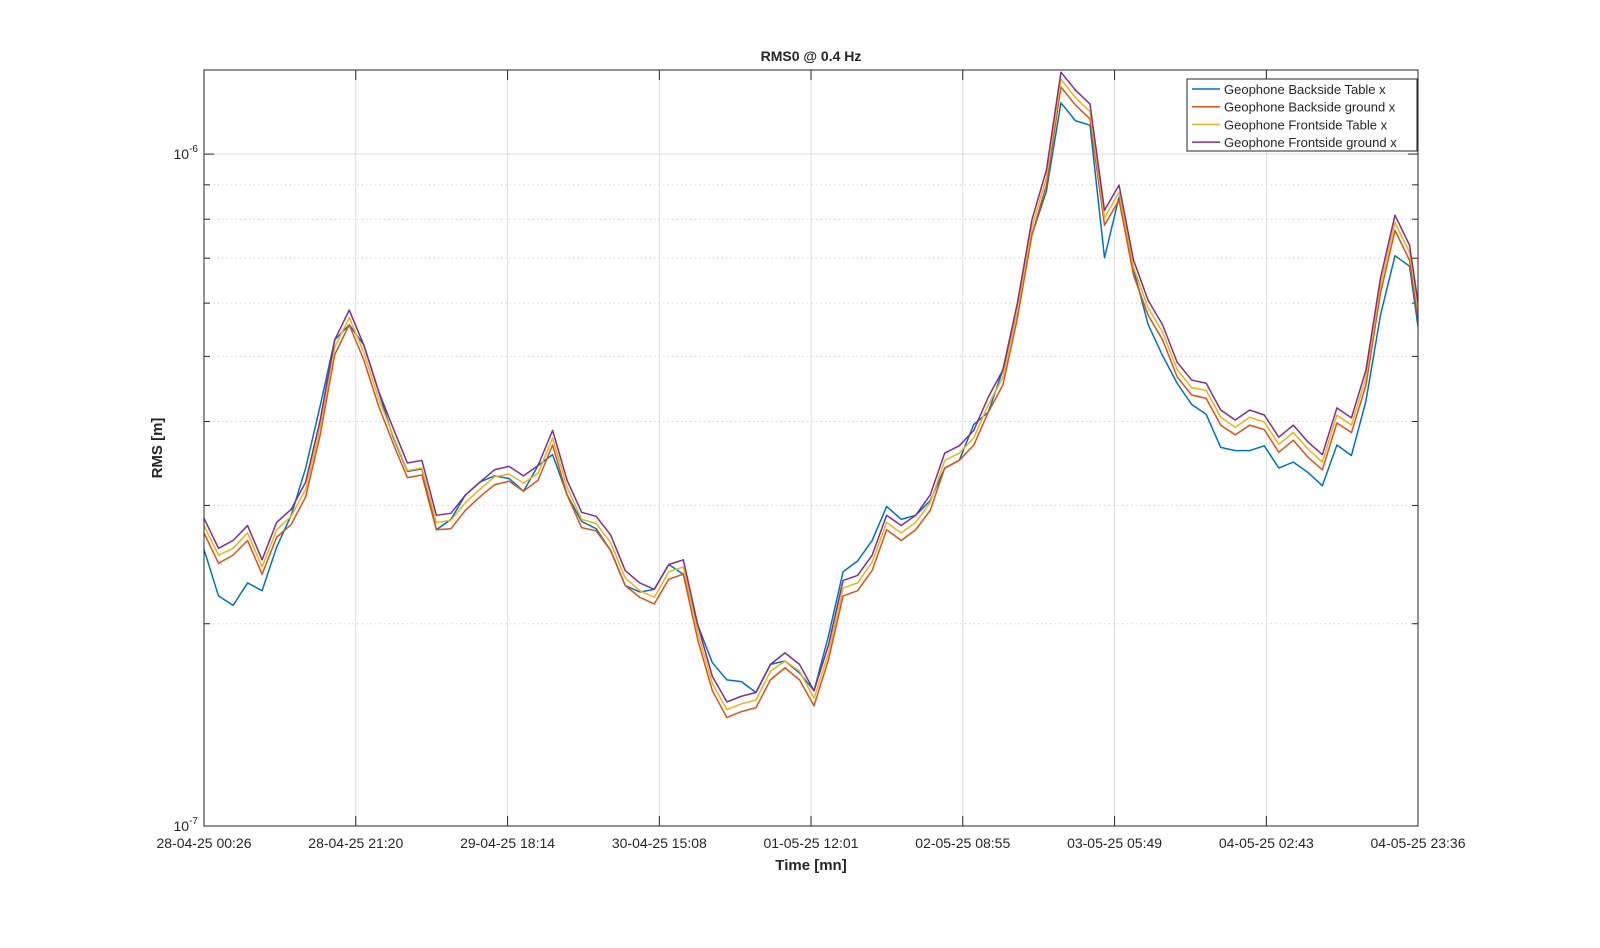 The width and height of the screenshot is (1600, 948). What do you see at coordinates (204, 843) in the screenshot?
I see `x-tick-label: 28-04-25 00:26` at bounding box center [204, 843].